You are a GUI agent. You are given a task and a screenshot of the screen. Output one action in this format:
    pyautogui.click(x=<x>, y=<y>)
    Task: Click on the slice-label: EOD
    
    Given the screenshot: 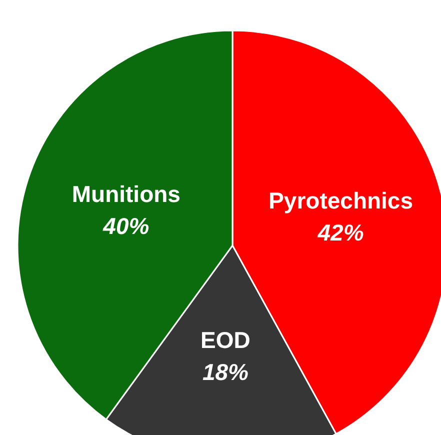 What is the action you would take?
    pyautogui.click(x=225, y=340)
    